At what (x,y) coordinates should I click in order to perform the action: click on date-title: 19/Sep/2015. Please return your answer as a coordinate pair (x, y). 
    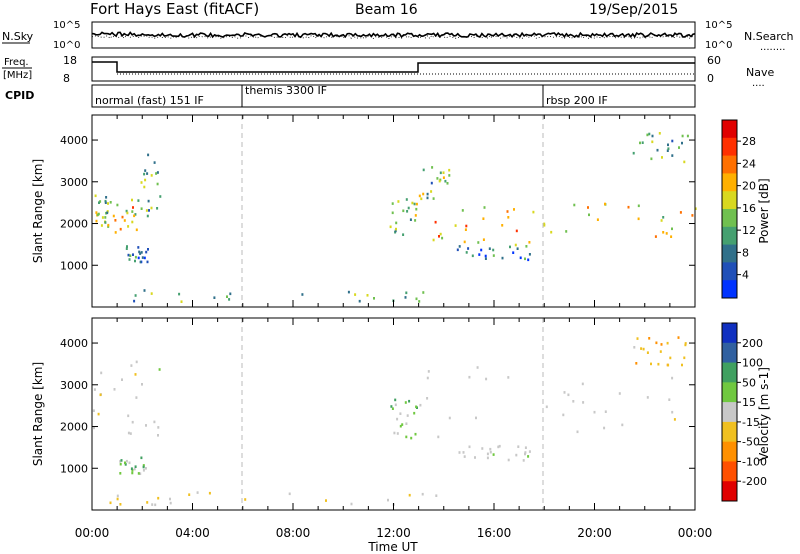
    Looking at the image, I should click on (633, 10).